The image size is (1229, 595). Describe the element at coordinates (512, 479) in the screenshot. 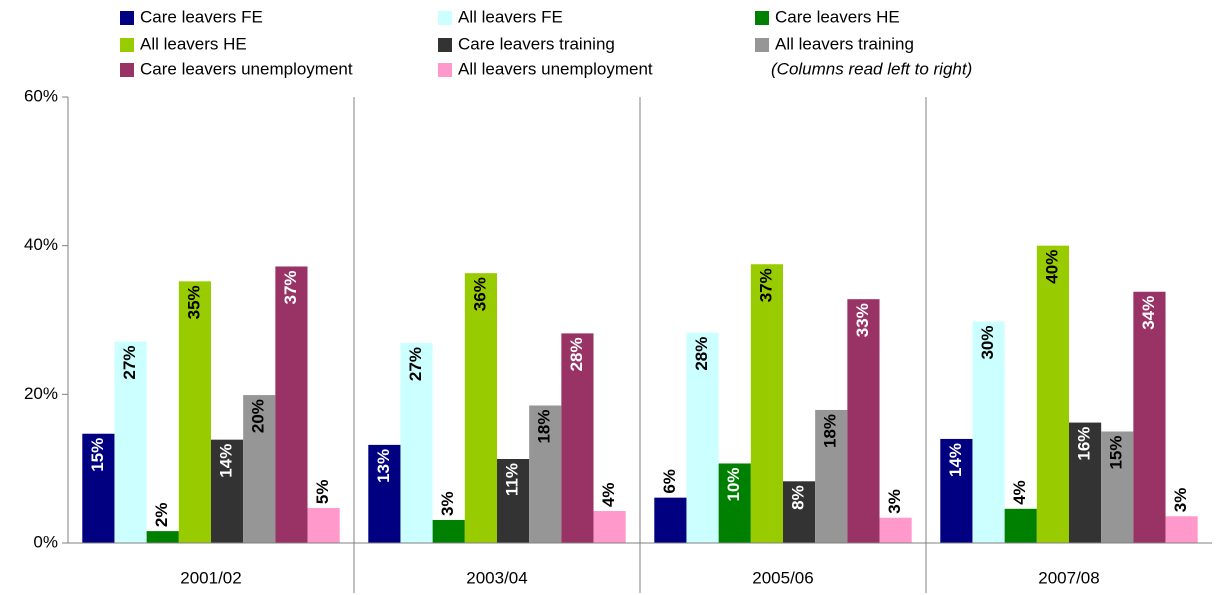

I see `data-label: 11%` at that location.